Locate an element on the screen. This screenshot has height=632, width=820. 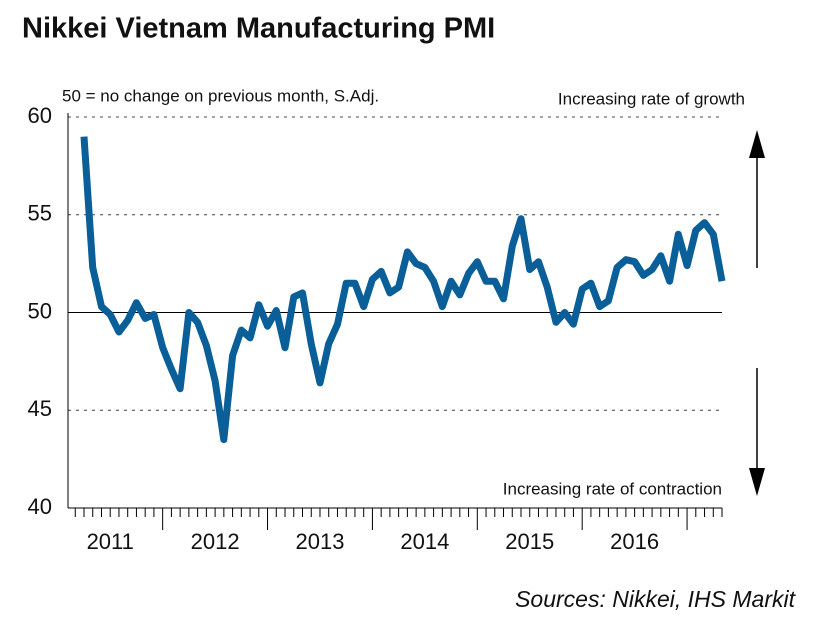
y-tick-label: 50 is located at coordinates (40, 310).